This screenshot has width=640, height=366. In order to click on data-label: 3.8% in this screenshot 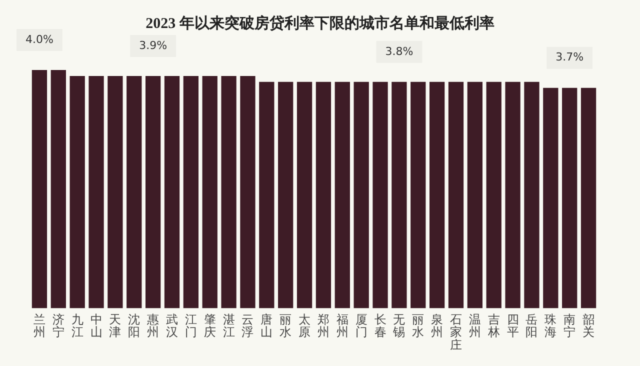, I will do `click(399, 51)`.